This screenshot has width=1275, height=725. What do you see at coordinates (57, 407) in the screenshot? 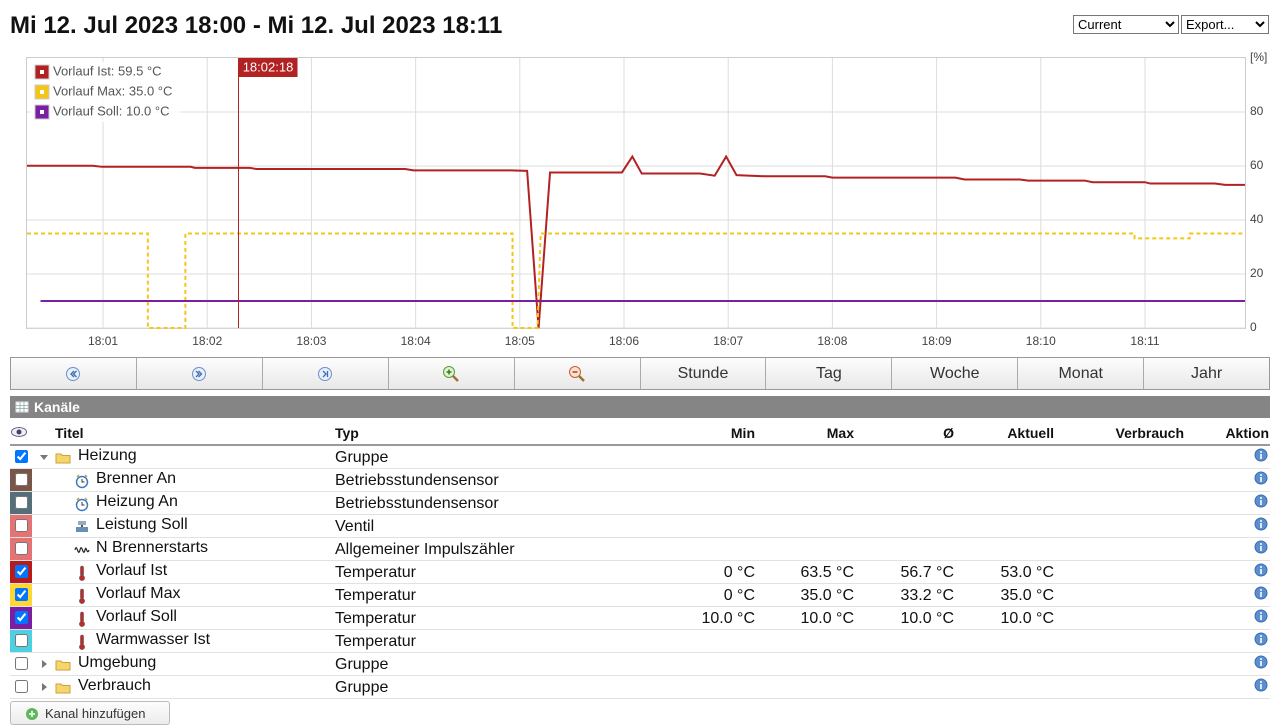
I see `channels-title: Kanäle` at bounding box center [57, 407].